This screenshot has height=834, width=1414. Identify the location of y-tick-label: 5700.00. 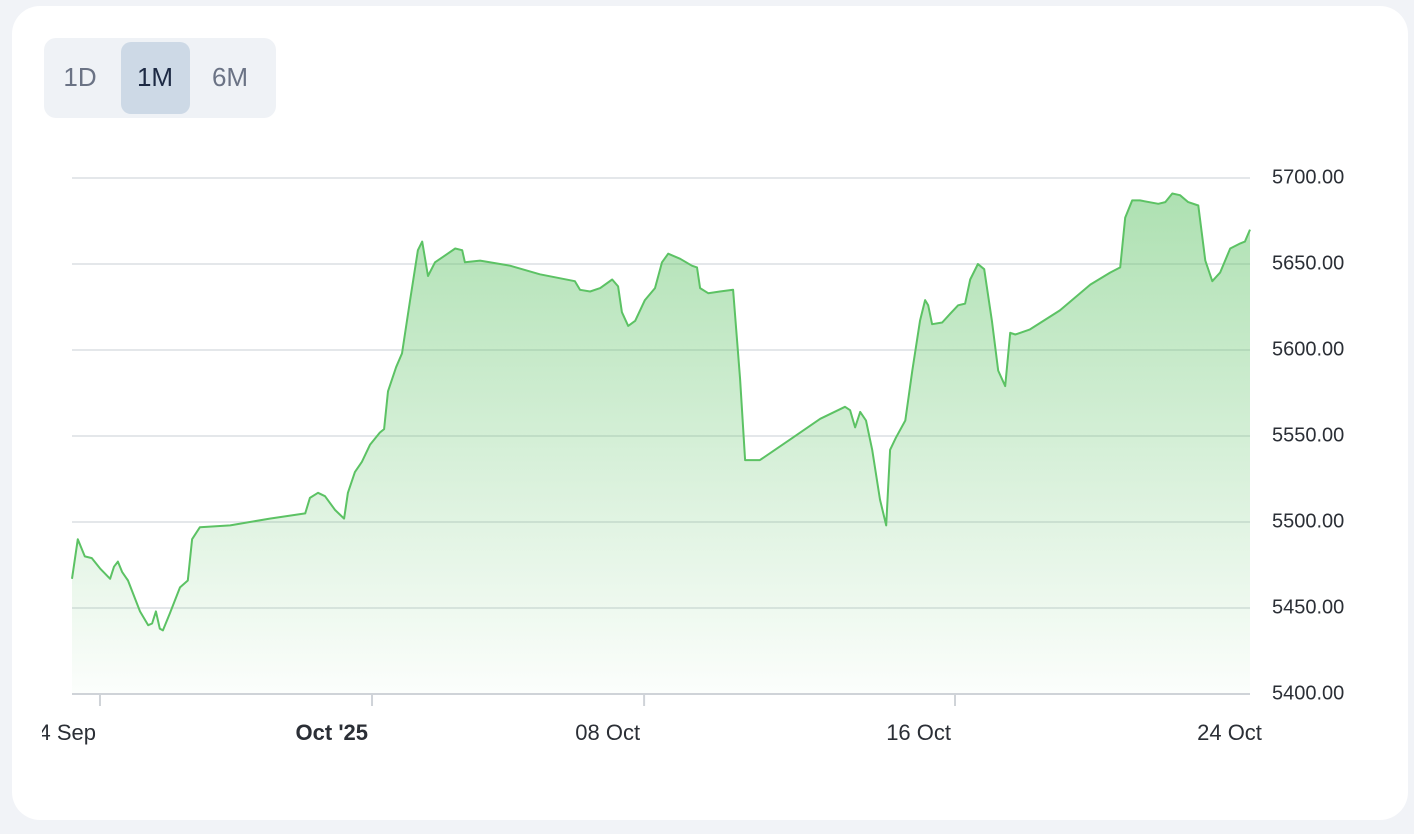
(1308, 177).